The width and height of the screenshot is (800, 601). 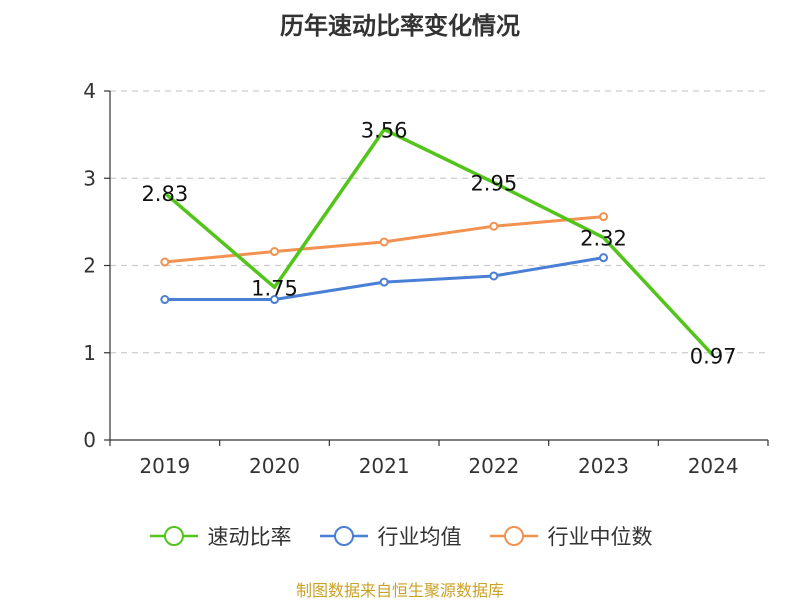 I want to click on x-tick-label: 2021, so click(x=384, y=466).